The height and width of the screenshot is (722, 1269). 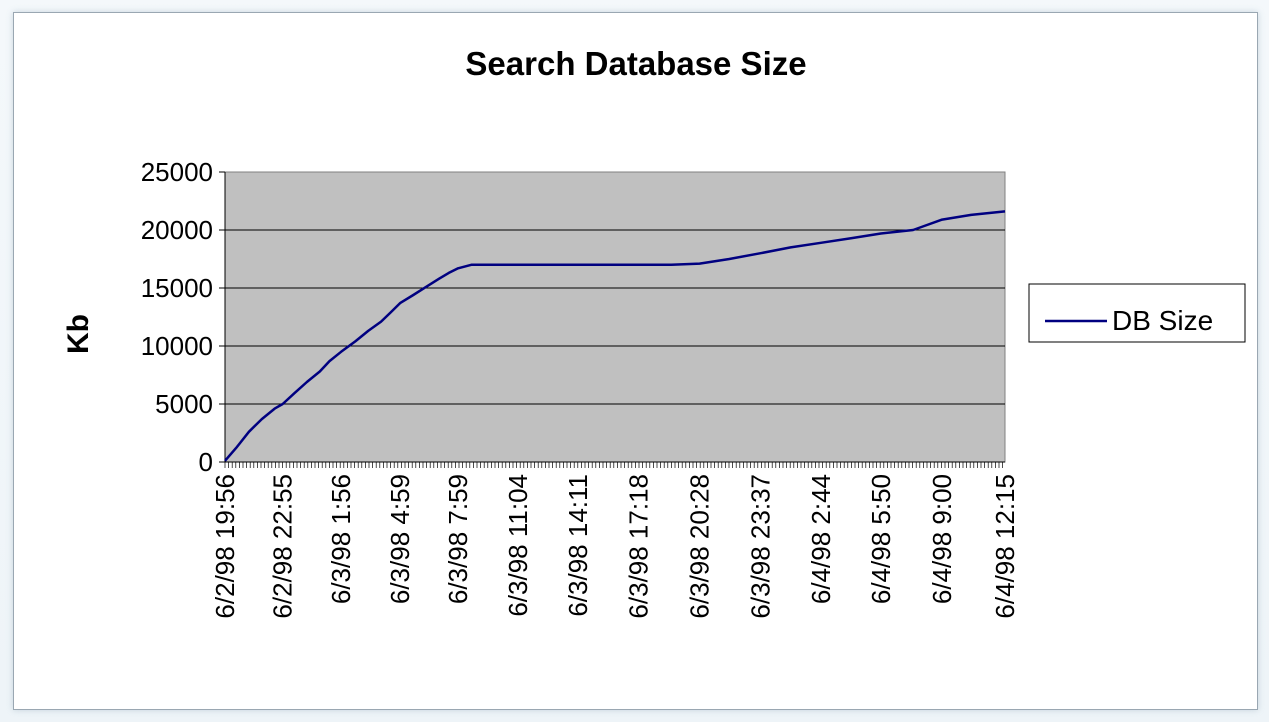 I want to click on y-tick-label-5000: 5000, so click(x=184, y=404).